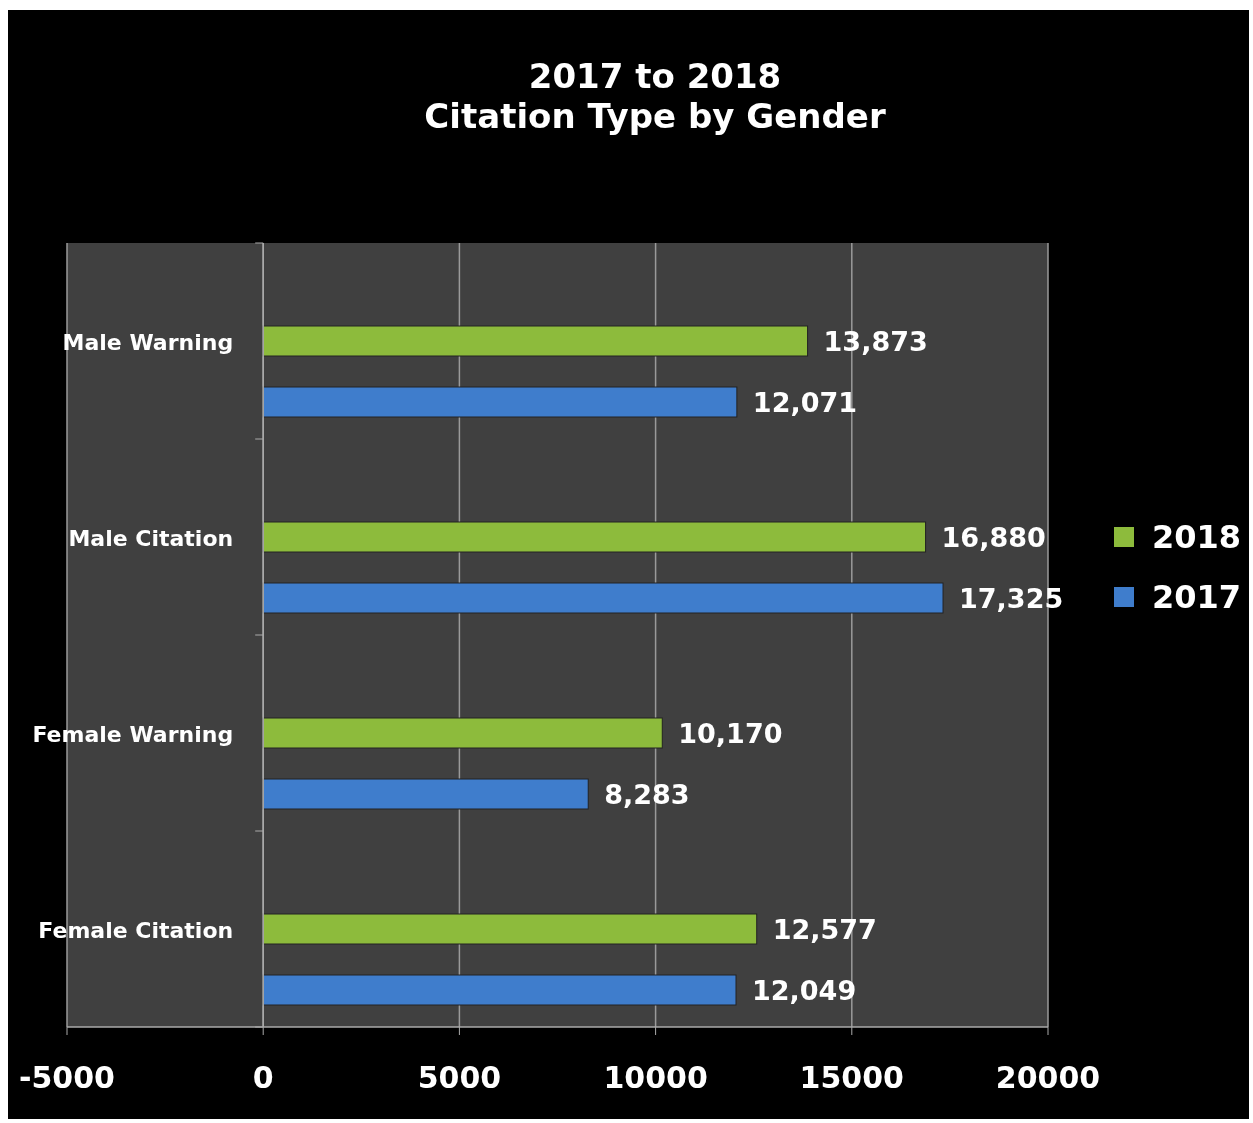 This screenshot has height=1123, width=1253. I want to click on x-tick-label: 5000, so click(459, 1077).